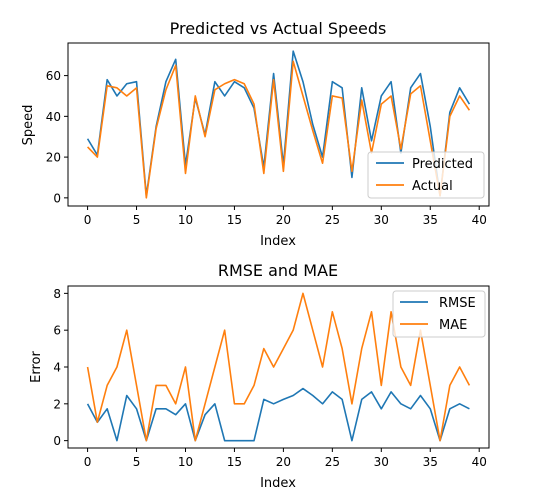  Describe the element at coordinates (278, 28) in the screenshot. I see `chart-title: Predicted vs Actual Speeds` at that location.